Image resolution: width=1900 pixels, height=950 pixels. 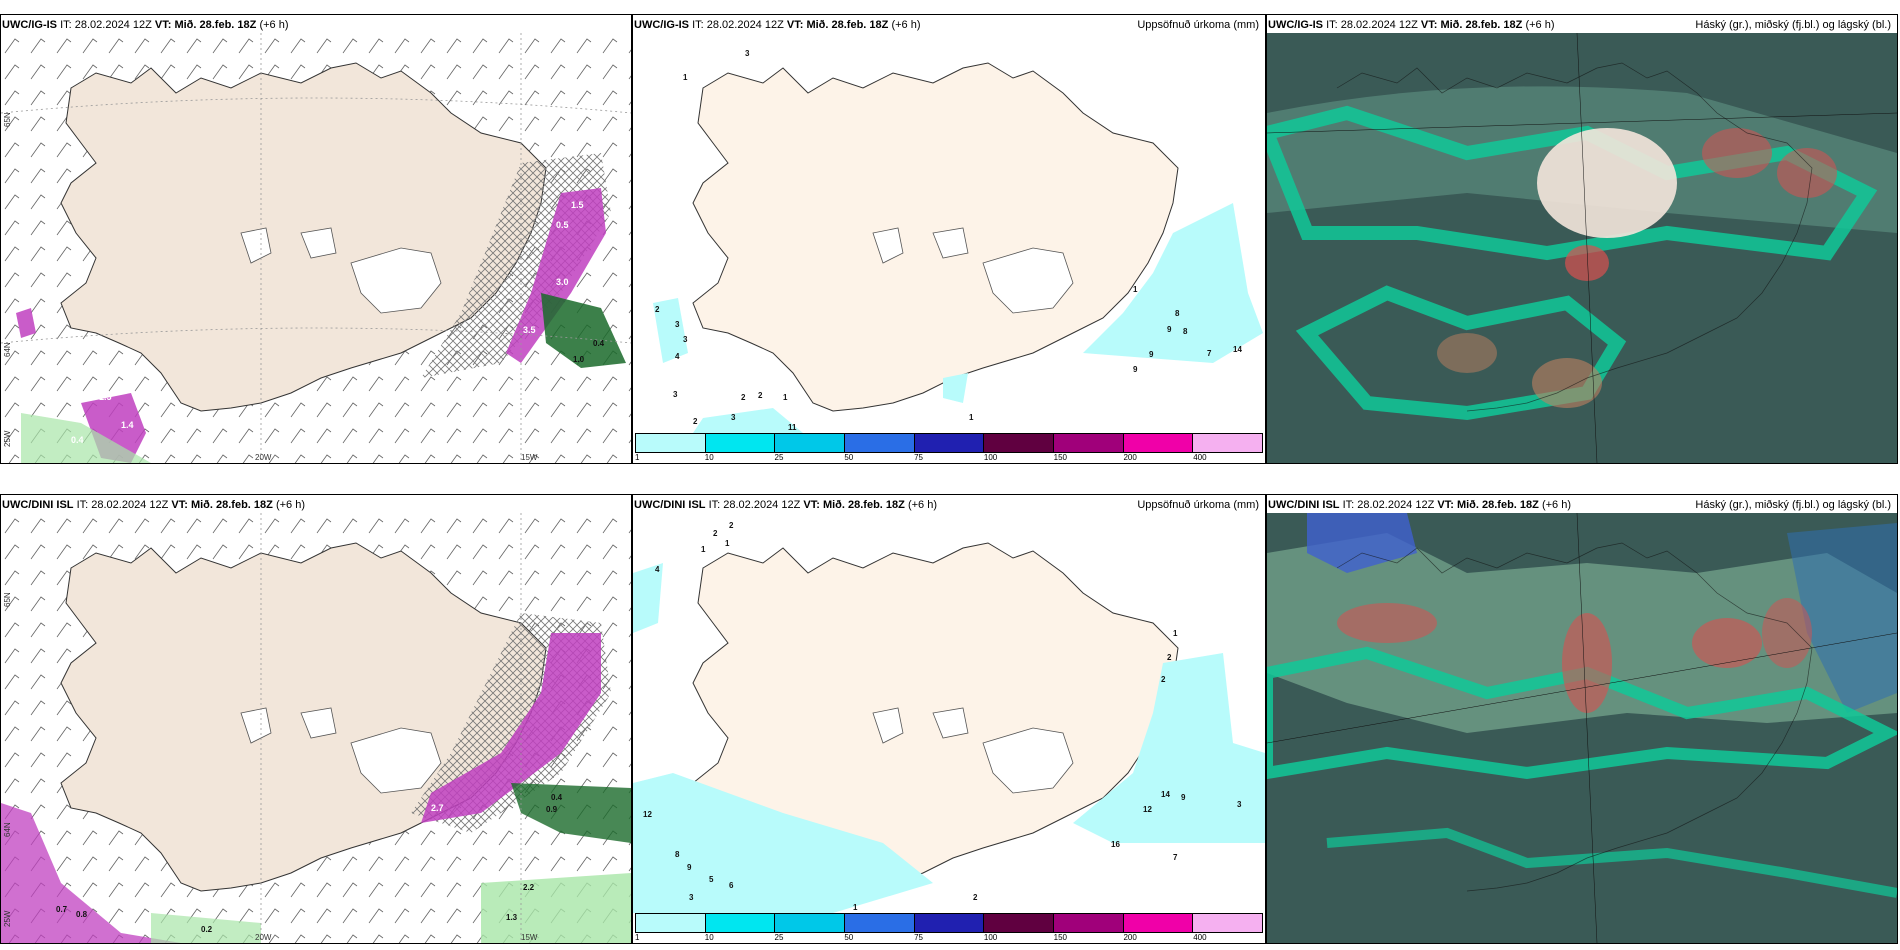 What do you see at coordinates (779, 937) in the screenshot?
I see `colorbar-tick: 25` at bounding box center [779, 937].